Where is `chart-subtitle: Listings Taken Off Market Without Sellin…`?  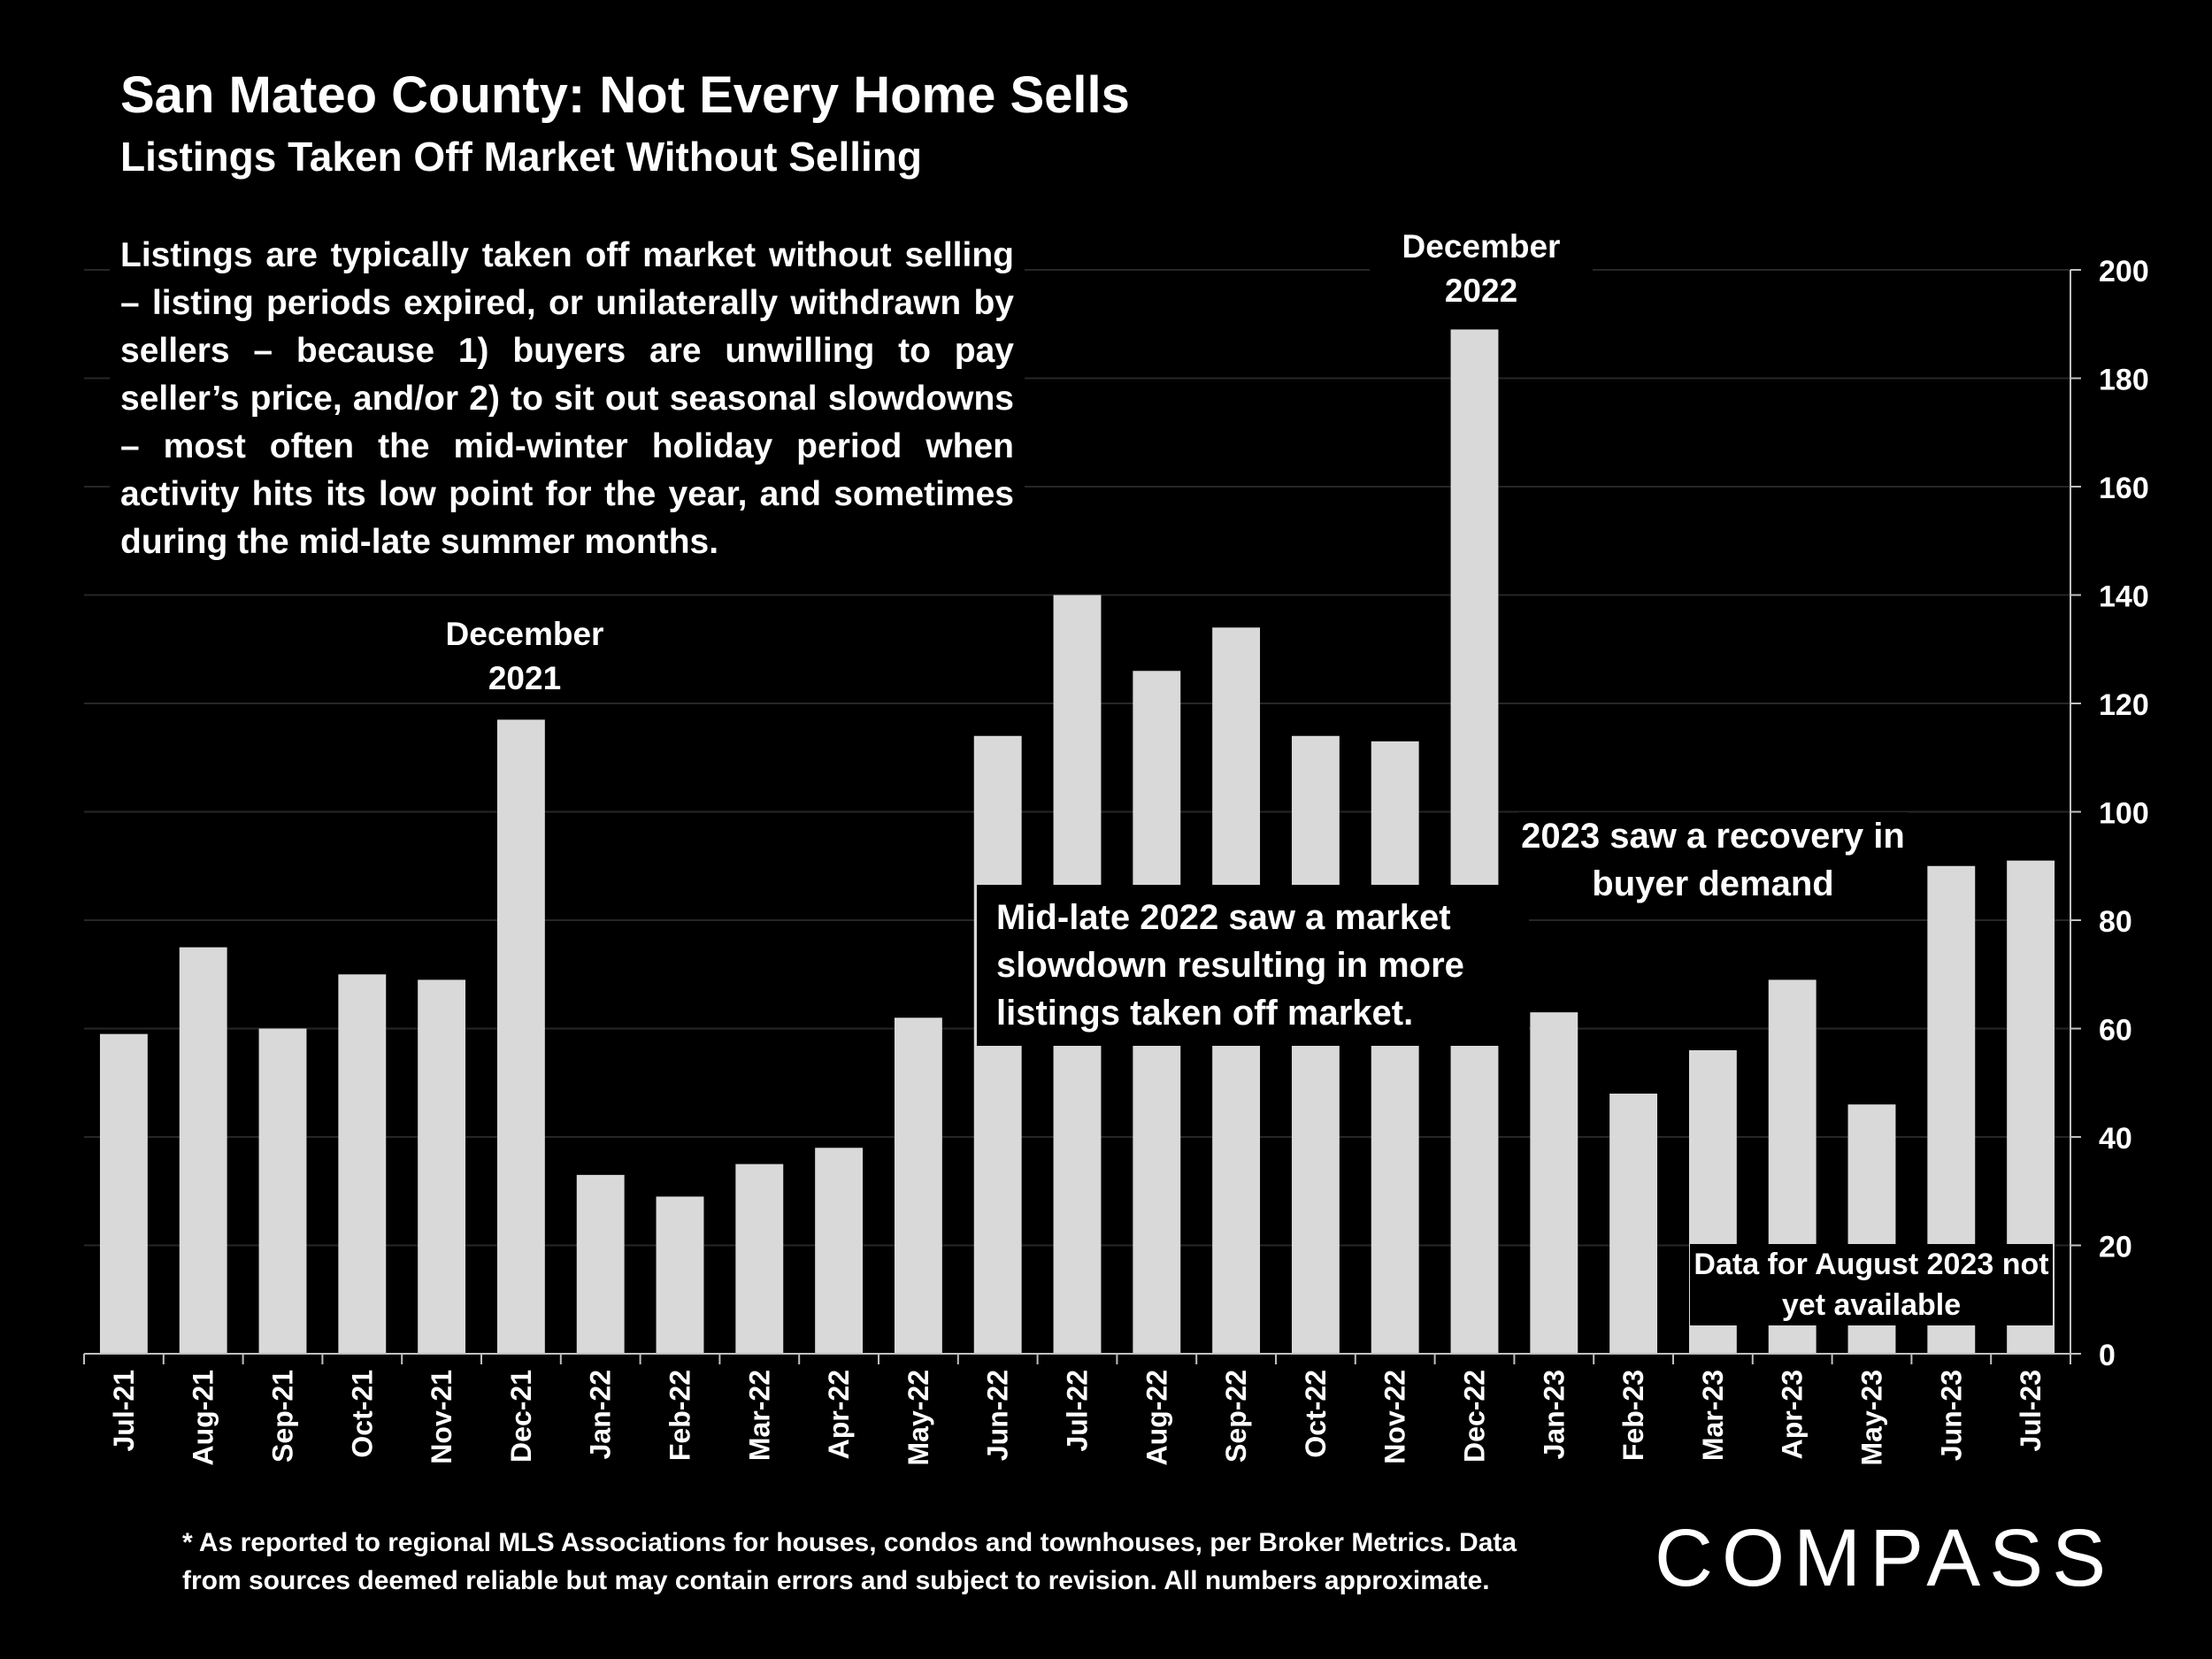
chart-subtitle: Listings Taken Off Market Without Sellin… is located at coordinates (522, 157).